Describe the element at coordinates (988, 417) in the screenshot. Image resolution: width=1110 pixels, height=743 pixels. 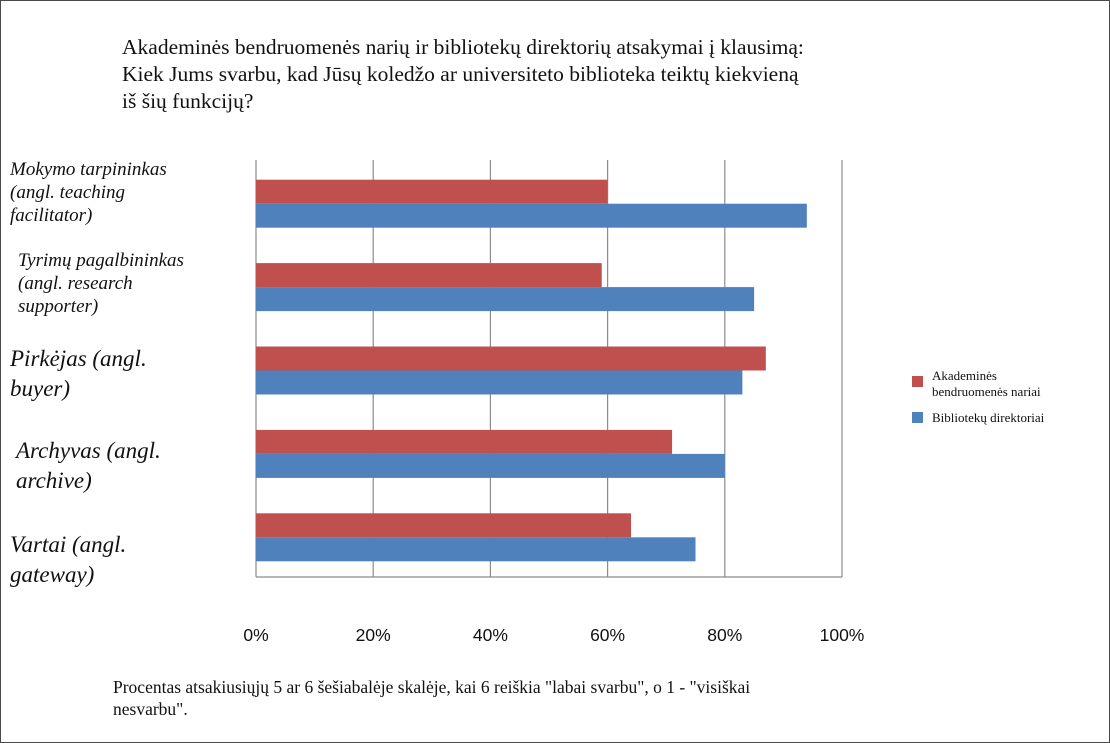
I see `legend-label-line: Bibliotekų direktoriai` at that location.